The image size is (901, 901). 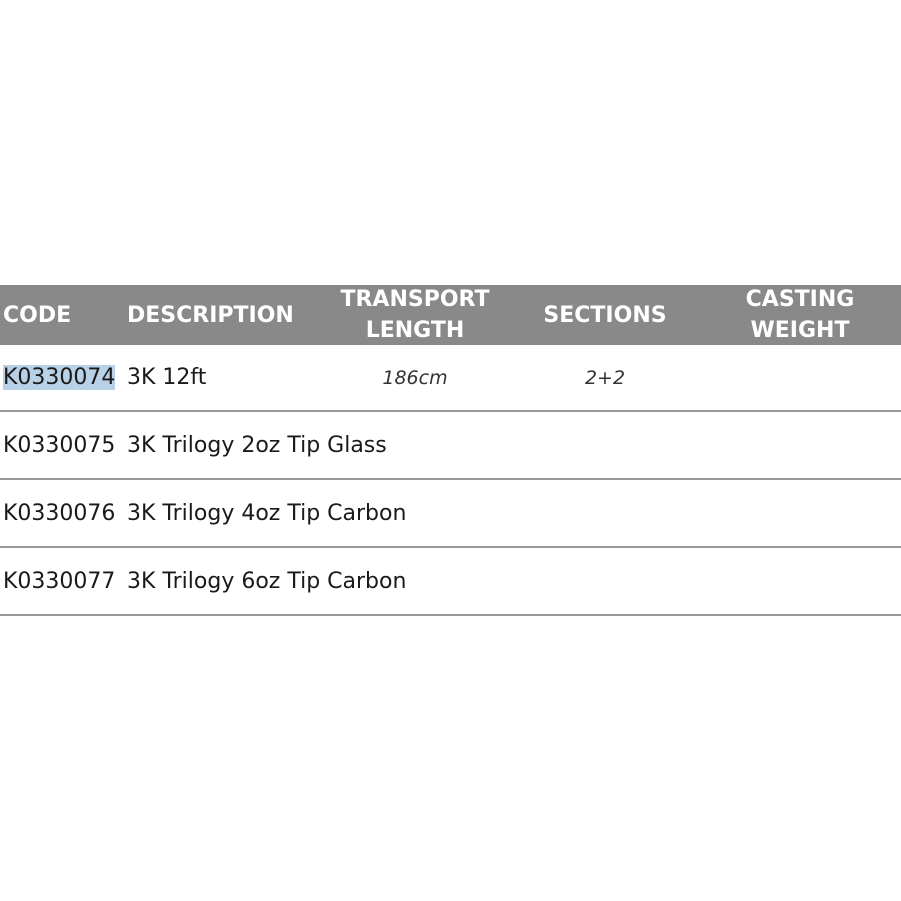 I want to click on row-code: K0330076, so click(x=59, y=513).